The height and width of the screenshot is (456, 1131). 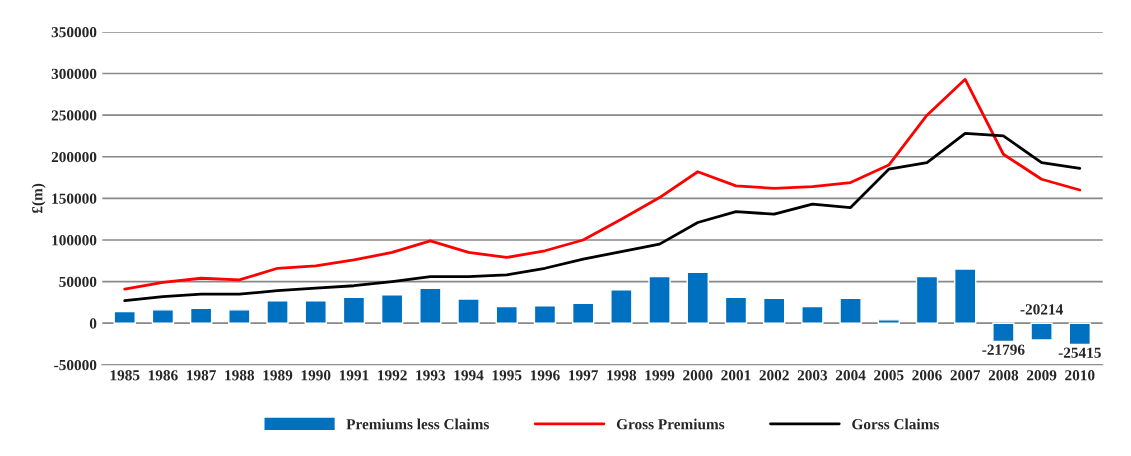 I want to click on x-tick-label: 1991, so click(x=354, y=375).